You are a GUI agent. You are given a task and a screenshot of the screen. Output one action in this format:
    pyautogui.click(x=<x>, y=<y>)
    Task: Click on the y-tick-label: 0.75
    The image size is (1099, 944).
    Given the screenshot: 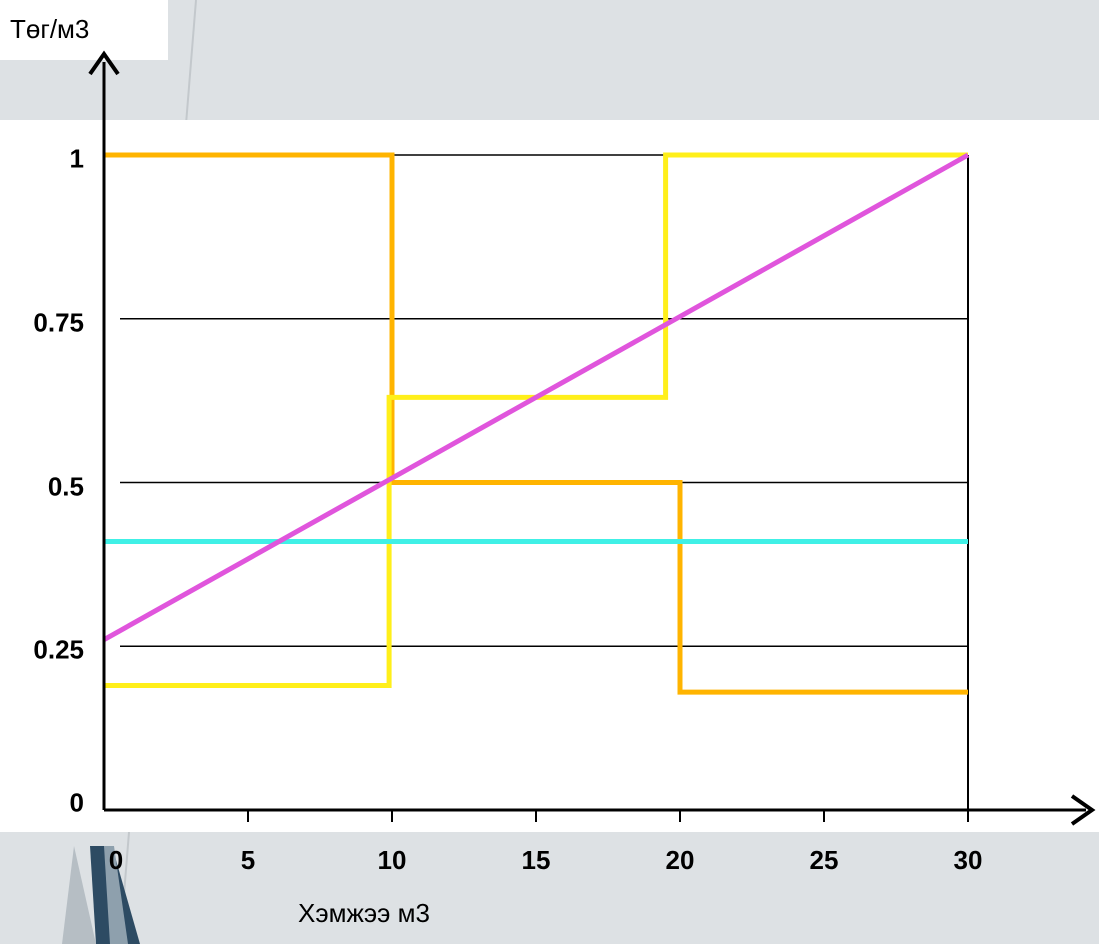 What is the action you would take?
    pyautogui.click(x=58, y=322)
    